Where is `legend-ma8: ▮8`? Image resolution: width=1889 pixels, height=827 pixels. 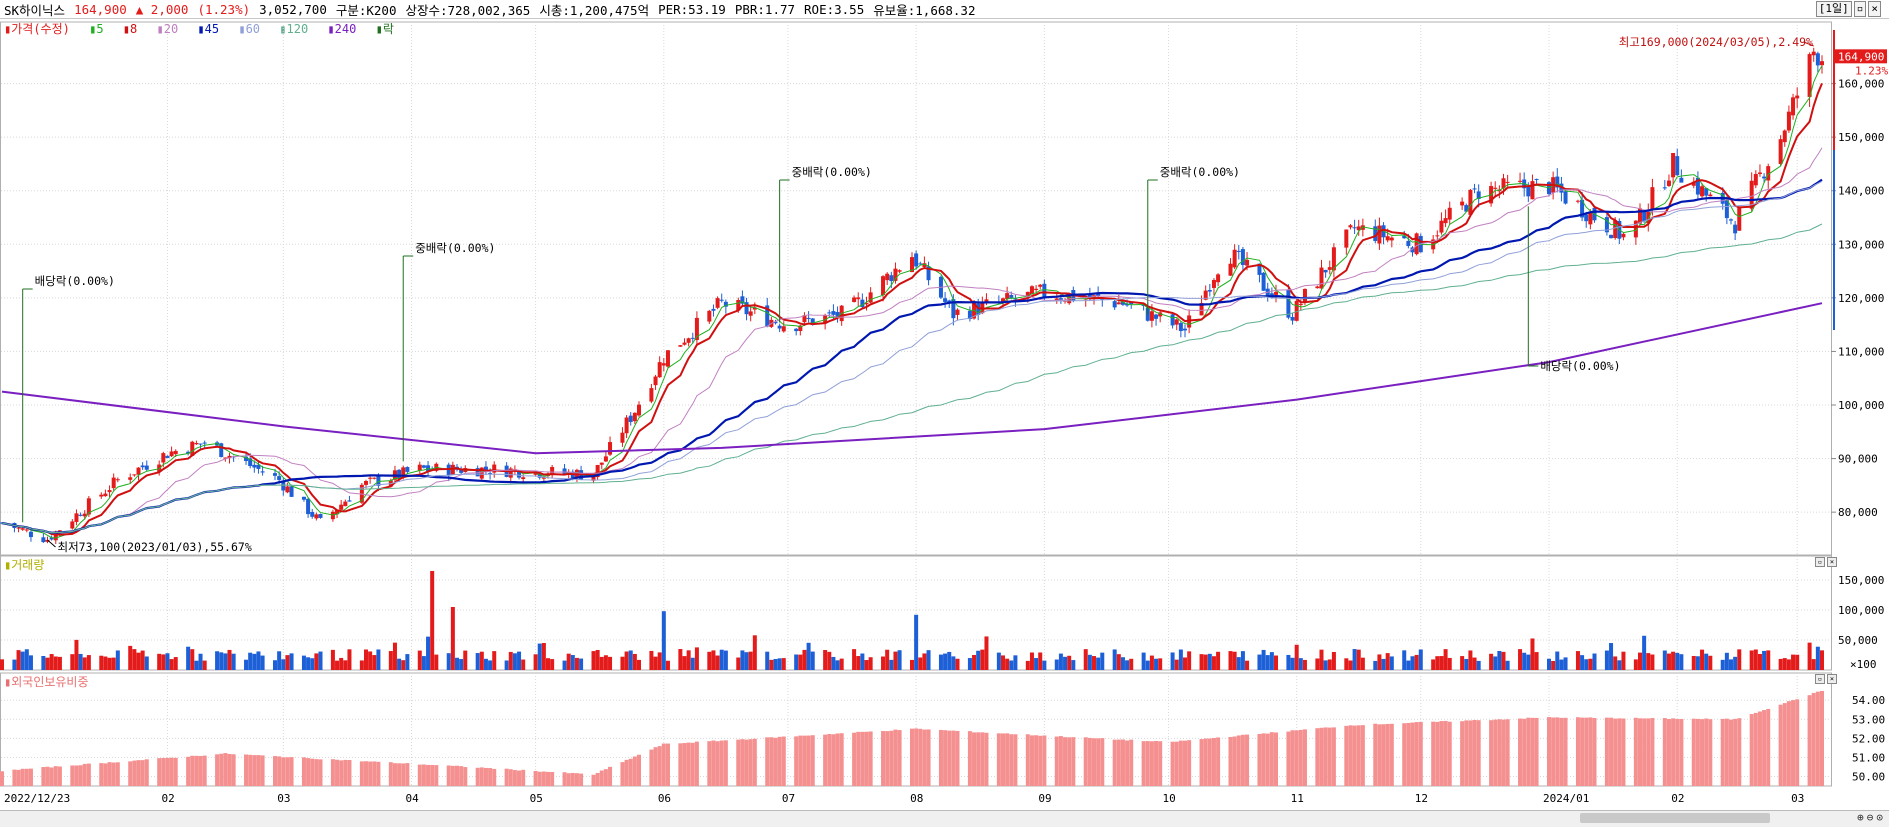 legend-ma8: ▮8 is located at coordinates (130, 29).